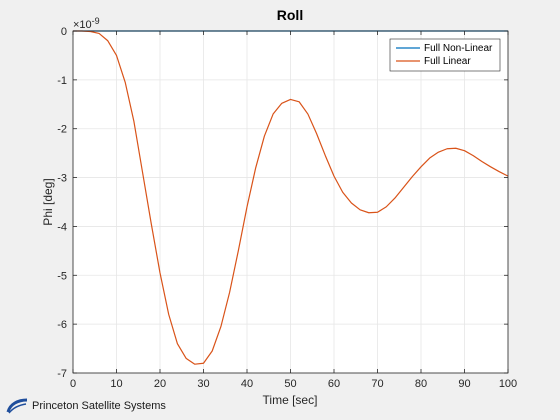 This screenshot has width=560, height=420. What do you see at coordinates (62, 130) in the screenshot?
I see `y-tick-label: -2` at bounding box center [62, 130].